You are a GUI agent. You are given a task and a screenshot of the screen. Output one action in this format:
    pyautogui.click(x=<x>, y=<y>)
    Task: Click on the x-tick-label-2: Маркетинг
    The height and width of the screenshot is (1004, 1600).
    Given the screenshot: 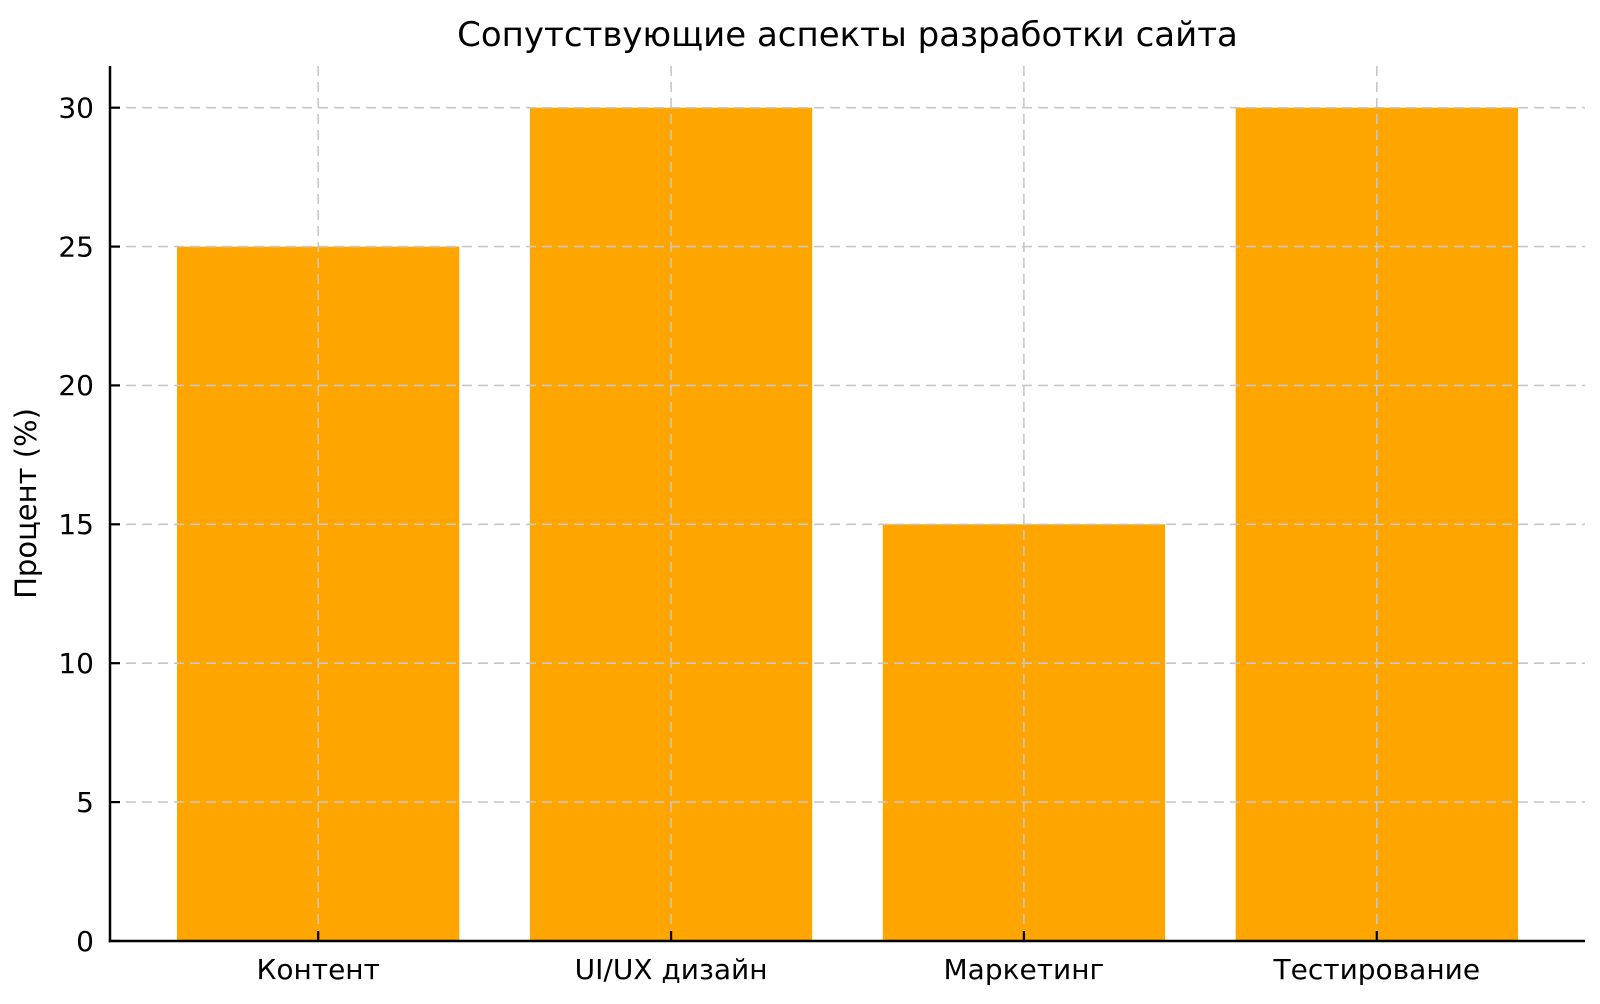 What is the action you would take?
    pyautogui.click(x=1024, y=969)
    